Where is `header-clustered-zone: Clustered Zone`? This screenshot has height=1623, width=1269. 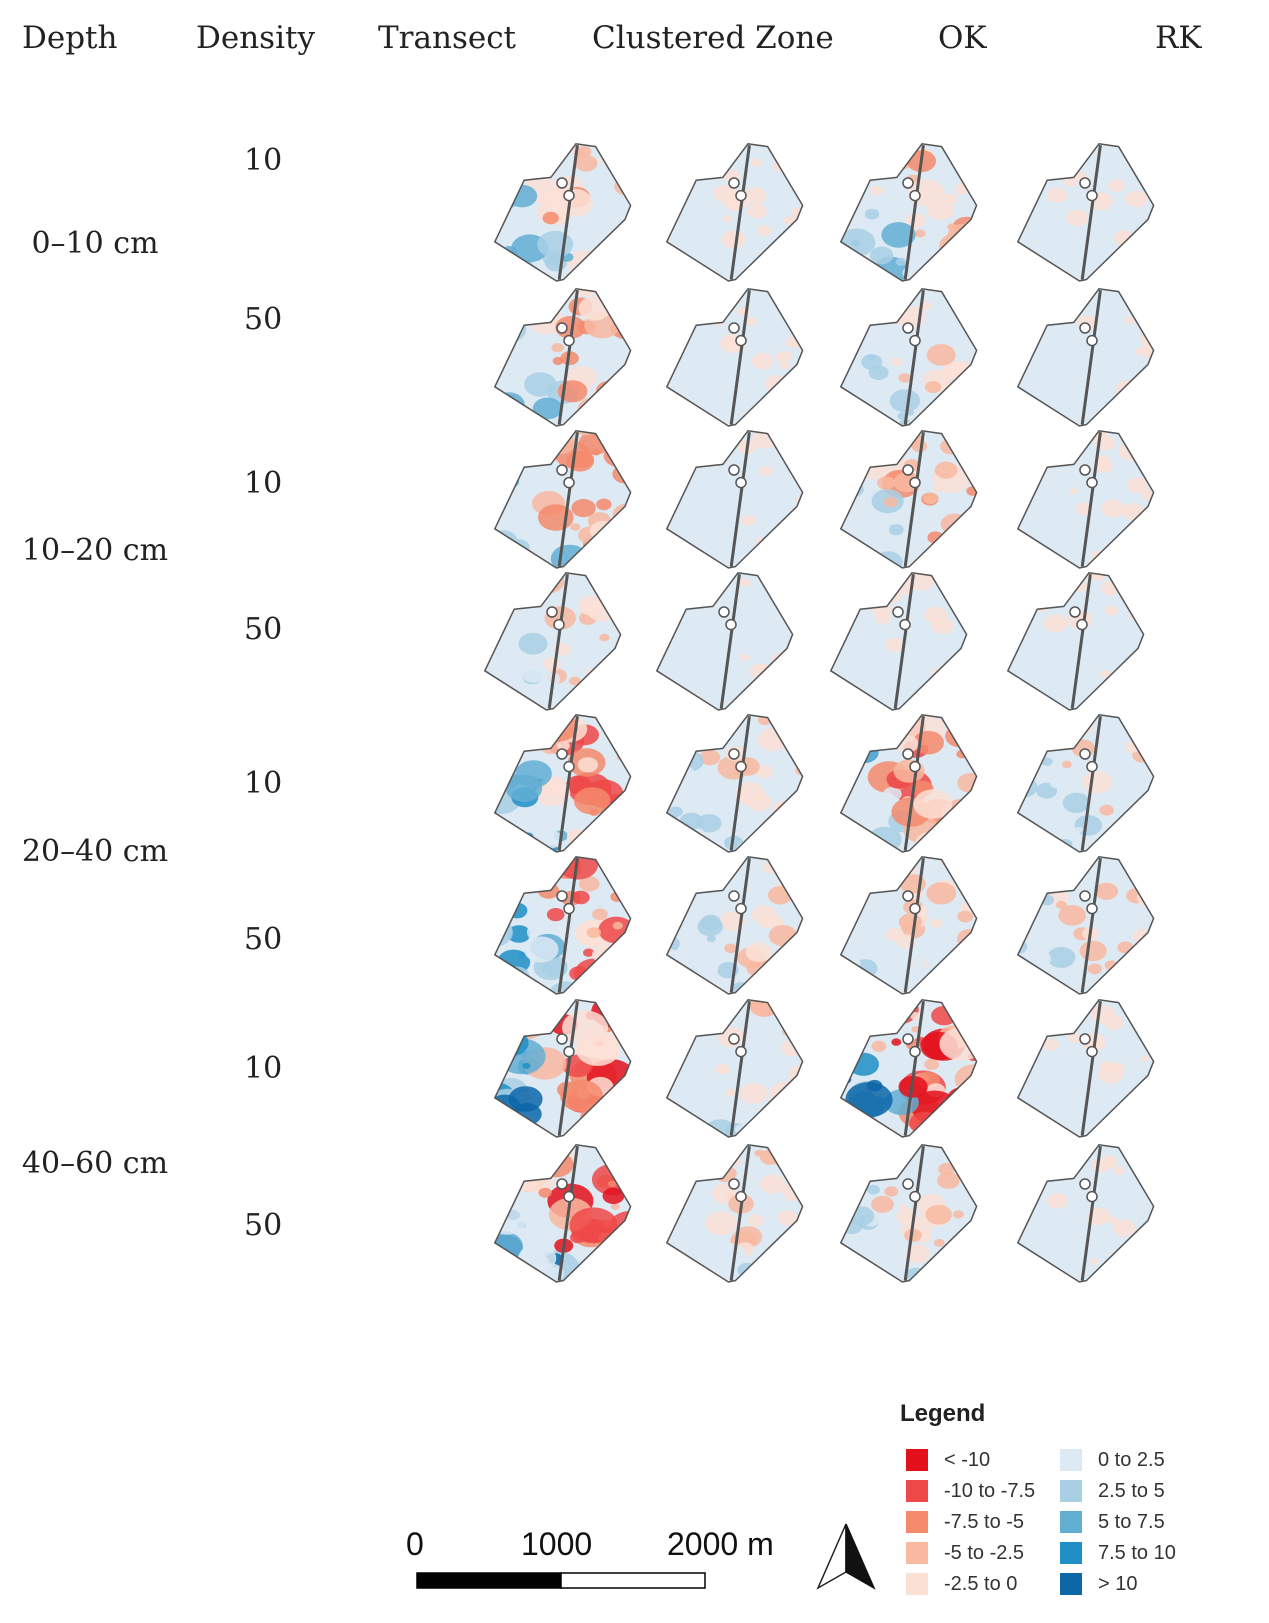 header-clustered-zone: Clustered Zone is located at coordinates (713, 38).